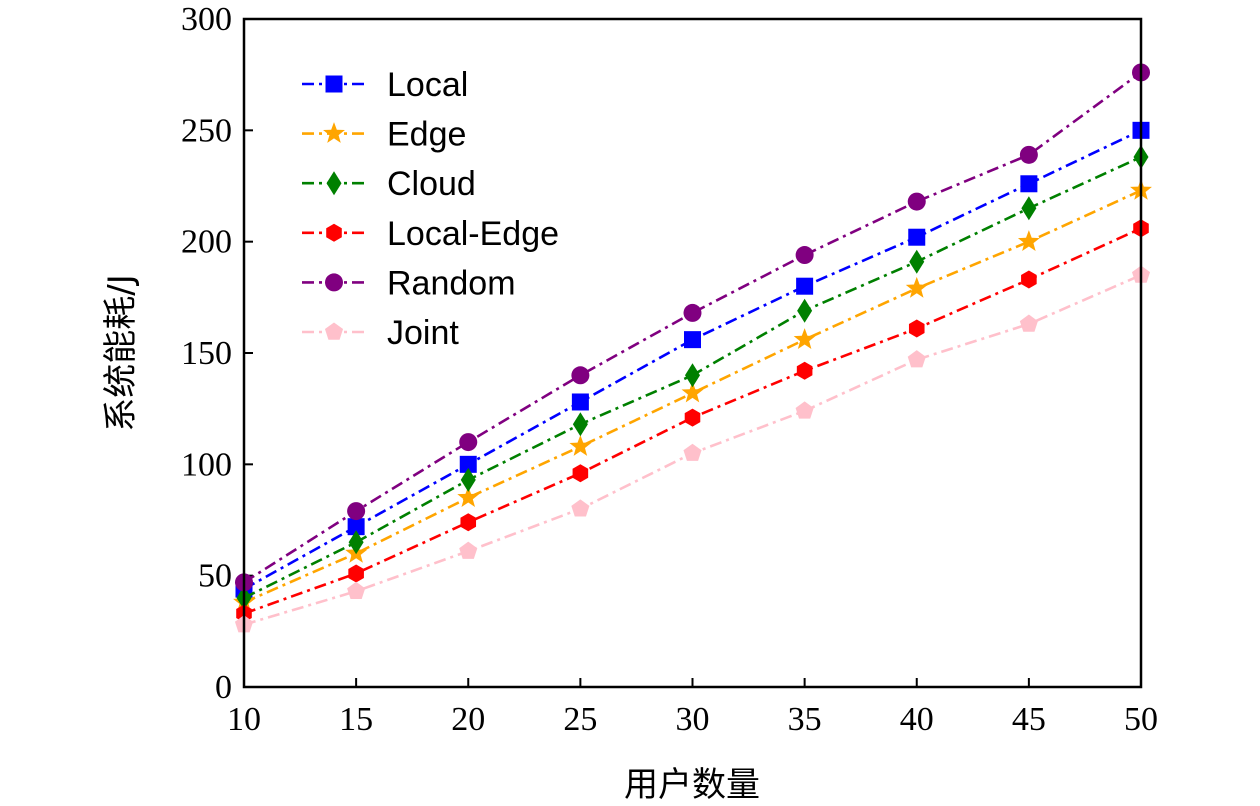 The image size is (1260, 806). I want to click on x-axis-title: 用户数量, so click(692, 785).